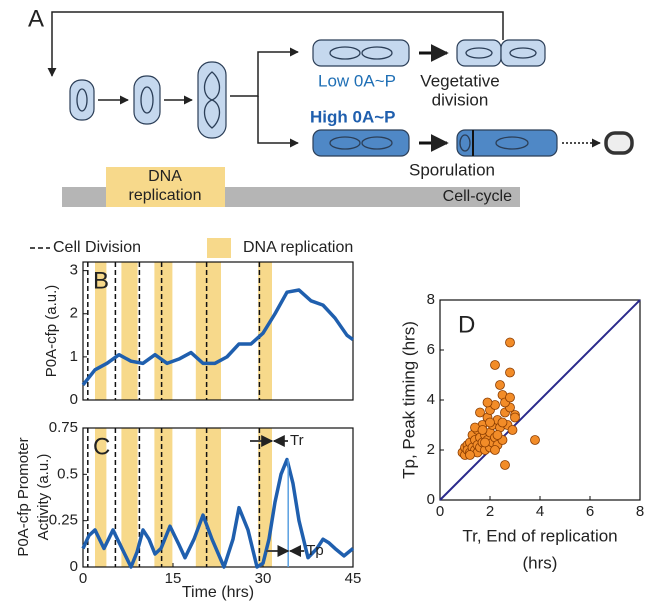 The width and height of the screenshot is (654, 610). Describe the element at coordinates (619, 143) in the screenshot. I see `spore` at that location.